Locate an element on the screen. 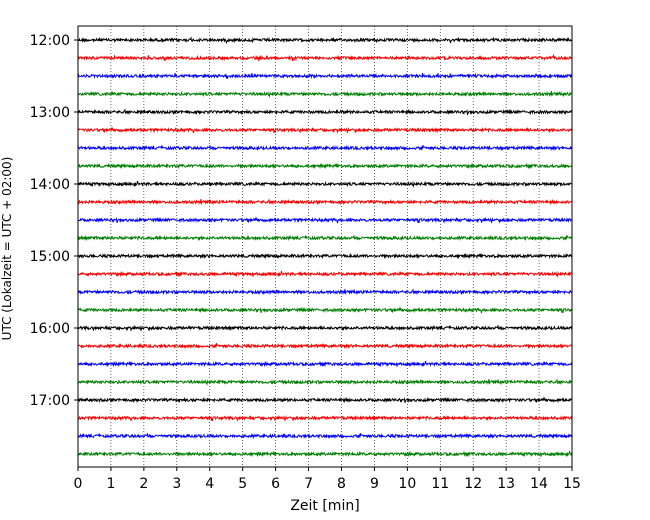 This screenshot has width=650, height=520. x-axis-label: Zeit [min] is located at coordinates (324, 506).